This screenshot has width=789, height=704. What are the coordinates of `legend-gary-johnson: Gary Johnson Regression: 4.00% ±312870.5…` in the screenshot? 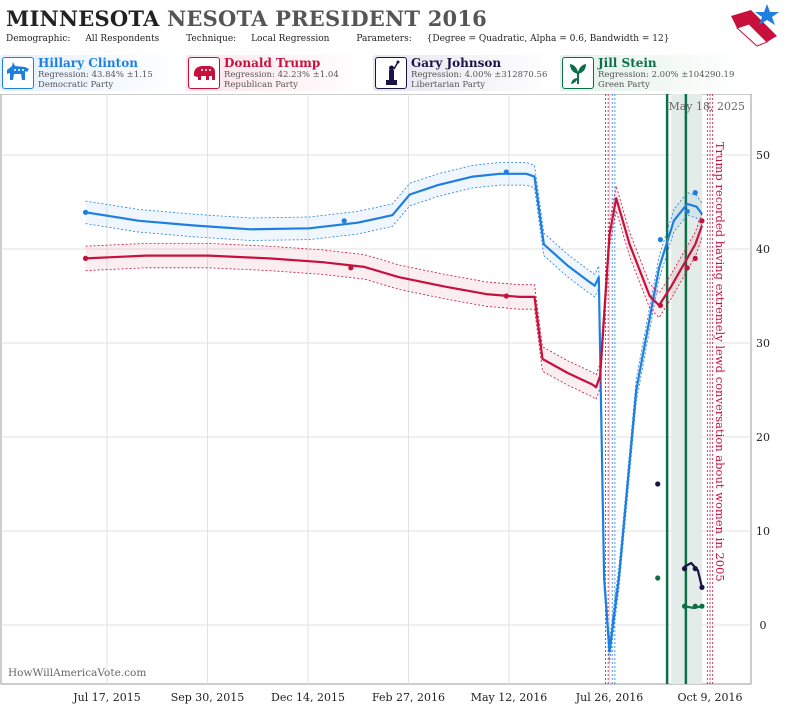 It's located at (464, 73).